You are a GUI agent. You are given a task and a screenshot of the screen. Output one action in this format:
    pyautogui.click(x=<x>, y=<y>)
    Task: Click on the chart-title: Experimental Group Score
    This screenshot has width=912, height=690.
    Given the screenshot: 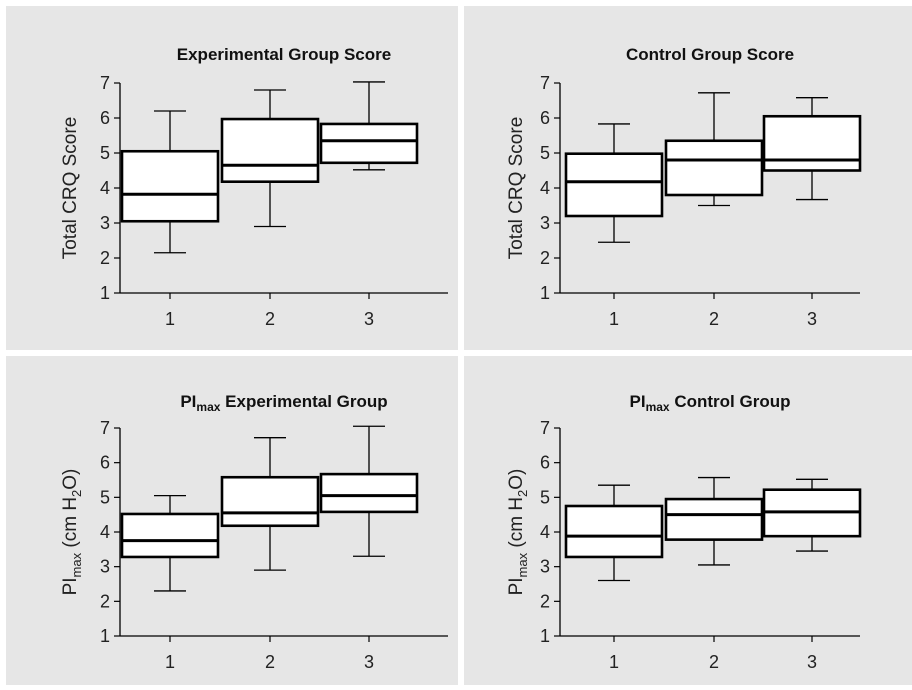 What is the action you would take?
    pyautogui.click(x=284, y=54)
    